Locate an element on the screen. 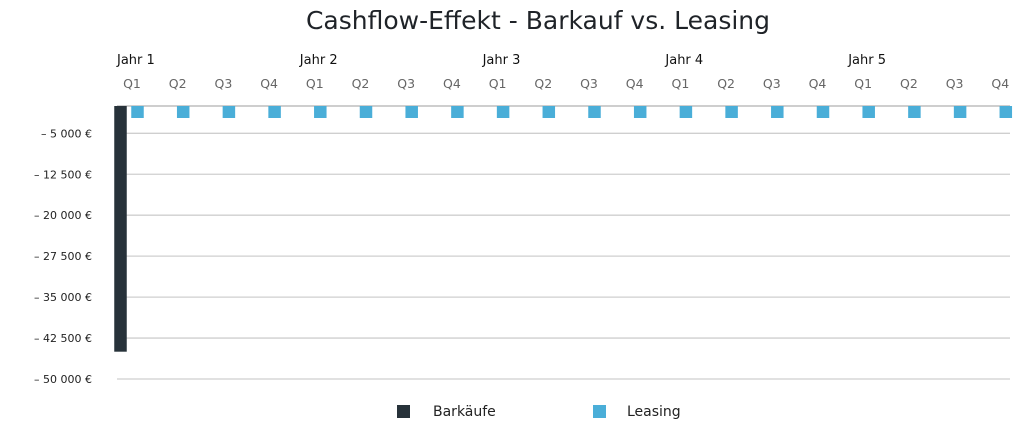 The image size is (1024, 446). y-tick-label: – 27 500 € is located at coordinates (63, 256).